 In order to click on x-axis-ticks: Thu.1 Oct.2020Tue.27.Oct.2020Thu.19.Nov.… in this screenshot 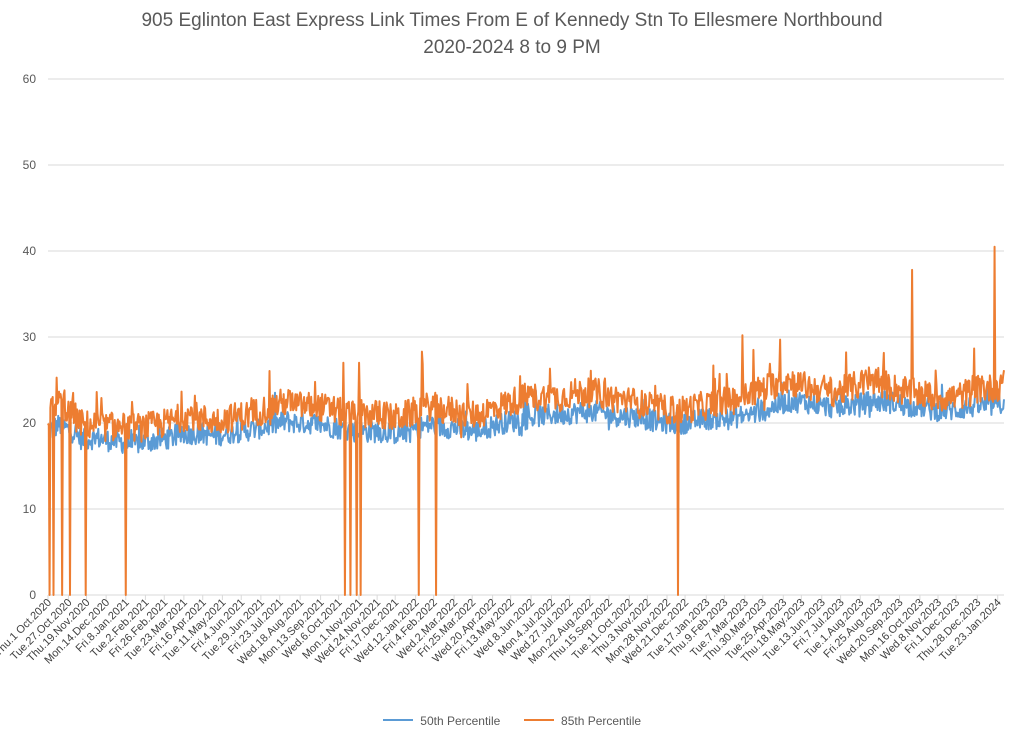, I will do `click(502, 631)`.